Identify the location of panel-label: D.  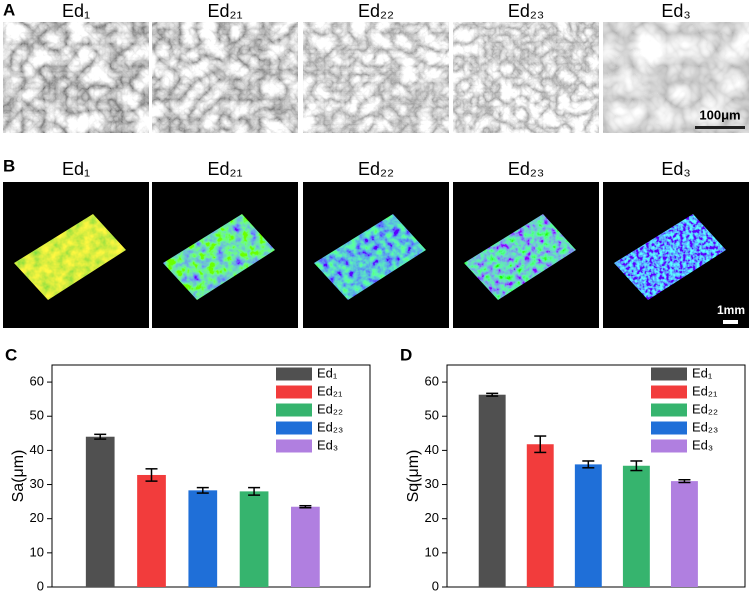
(406, 354).